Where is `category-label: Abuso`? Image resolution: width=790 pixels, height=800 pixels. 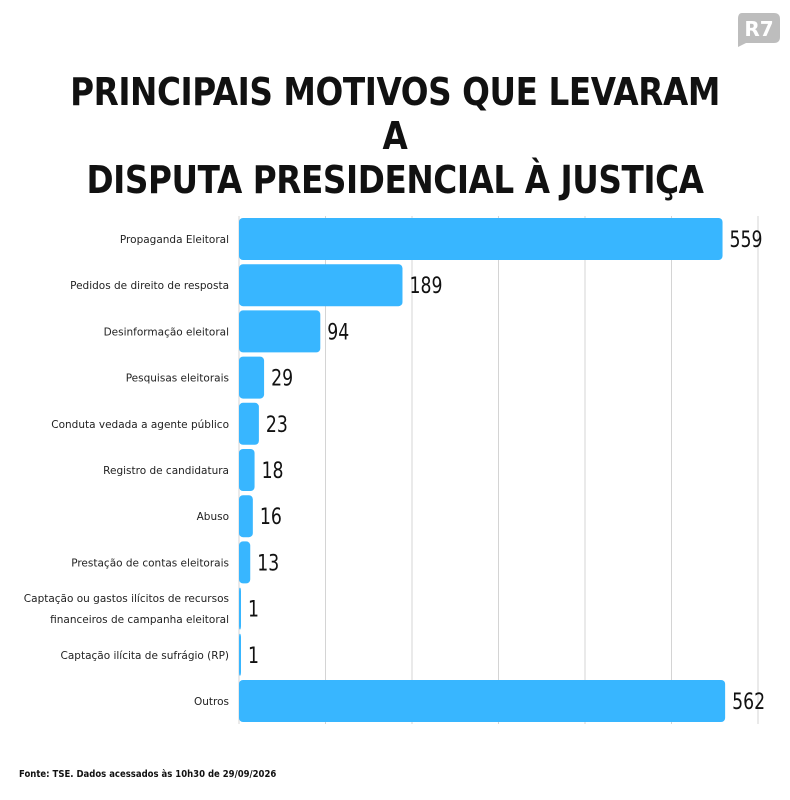
category-label: Abuso is located at coordinates (213, 517).